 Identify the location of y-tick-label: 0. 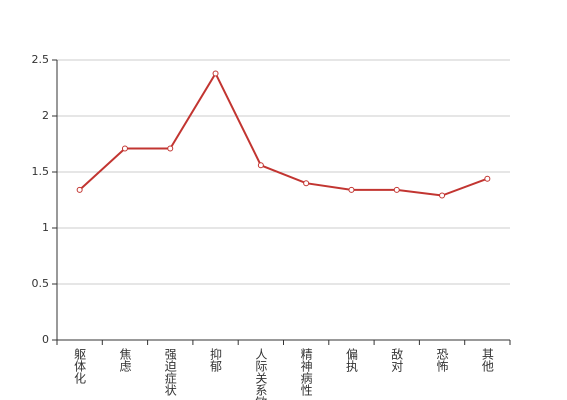
(45, 339).